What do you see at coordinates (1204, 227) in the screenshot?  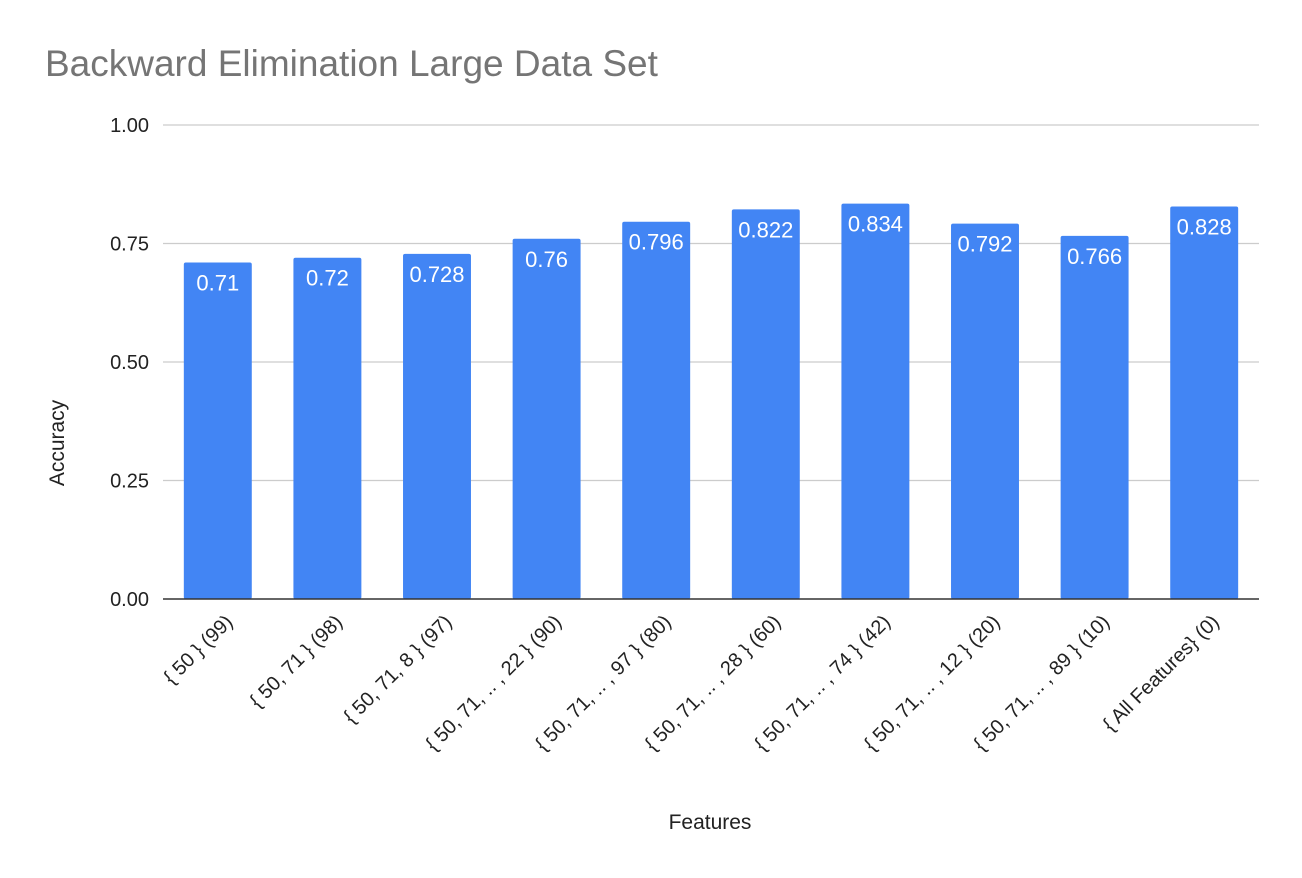 I see `data-label: 0.828` at bounding box center [1204, 227].